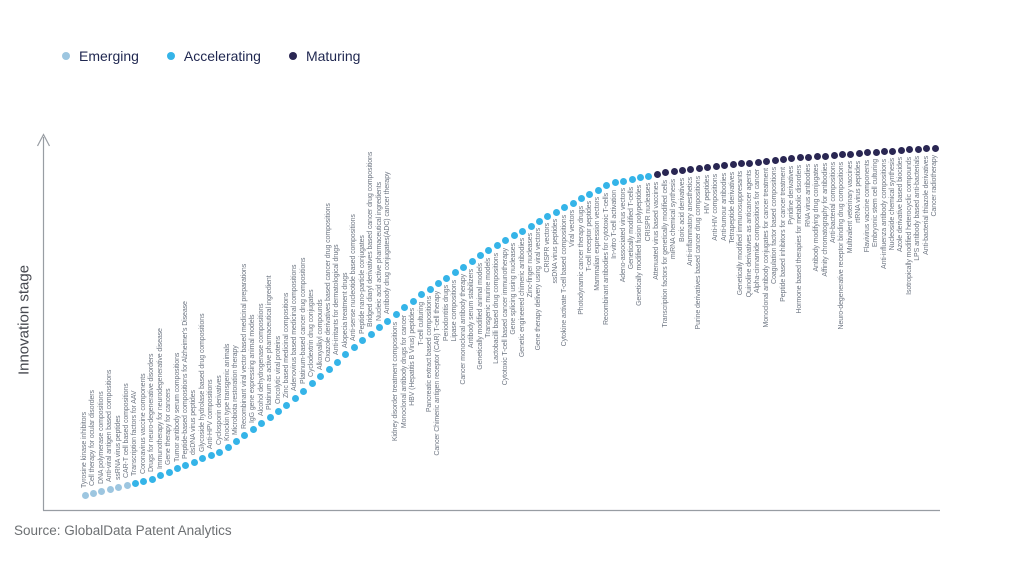 The width and height of the screenshot is (1024, 576). Describe the element at coordinates (135, 433) in the screenshot. I see `point-label: Transcription factors for AAV` at that location.